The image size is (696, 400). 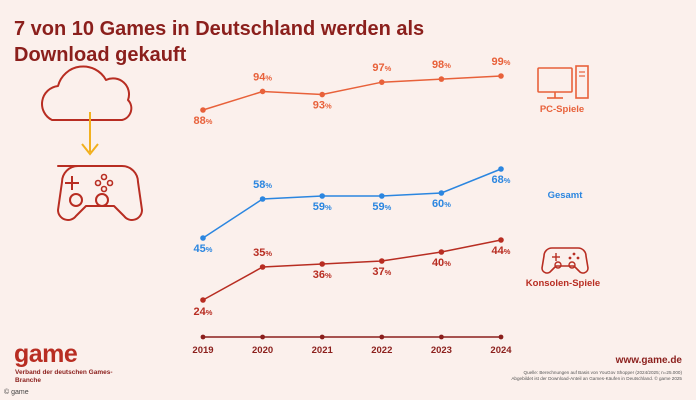 I want to click on data-label: 24%, so click(x=203, y=312).